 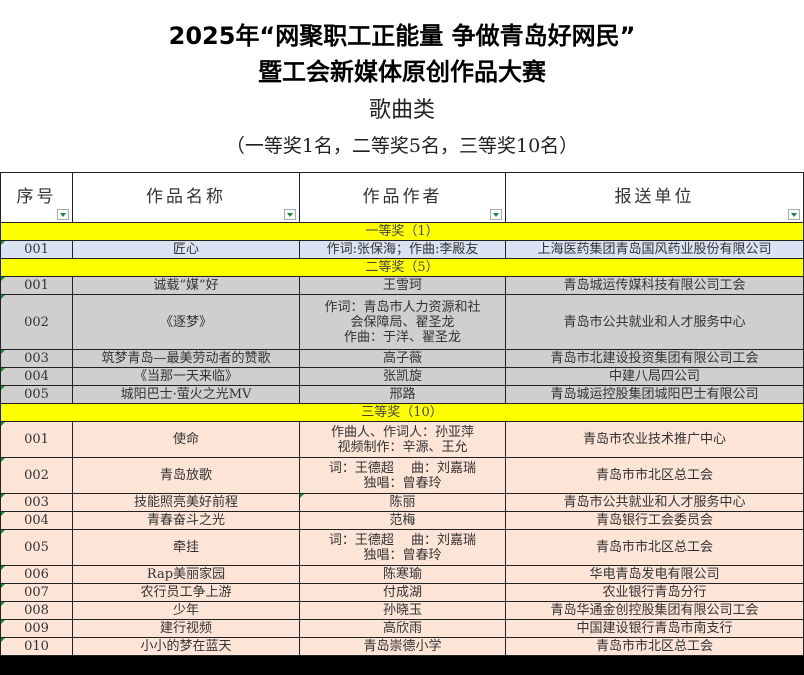 What do you see at coordinates (186, 646) in the screenshot?
I see `cell-name: 小小的梦在蓝天` at bounding box center [186, 646].